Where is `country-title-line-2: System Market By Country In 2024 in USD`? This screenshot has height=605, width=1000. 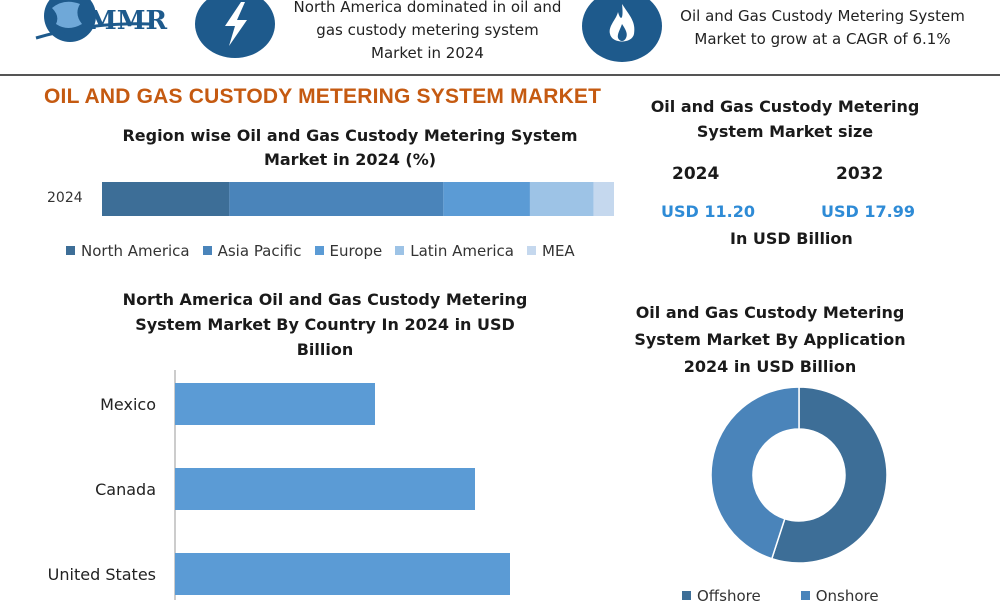 country-title-line-2: System Market By Country In 2024 in USD is located at coordinates (325, 324).